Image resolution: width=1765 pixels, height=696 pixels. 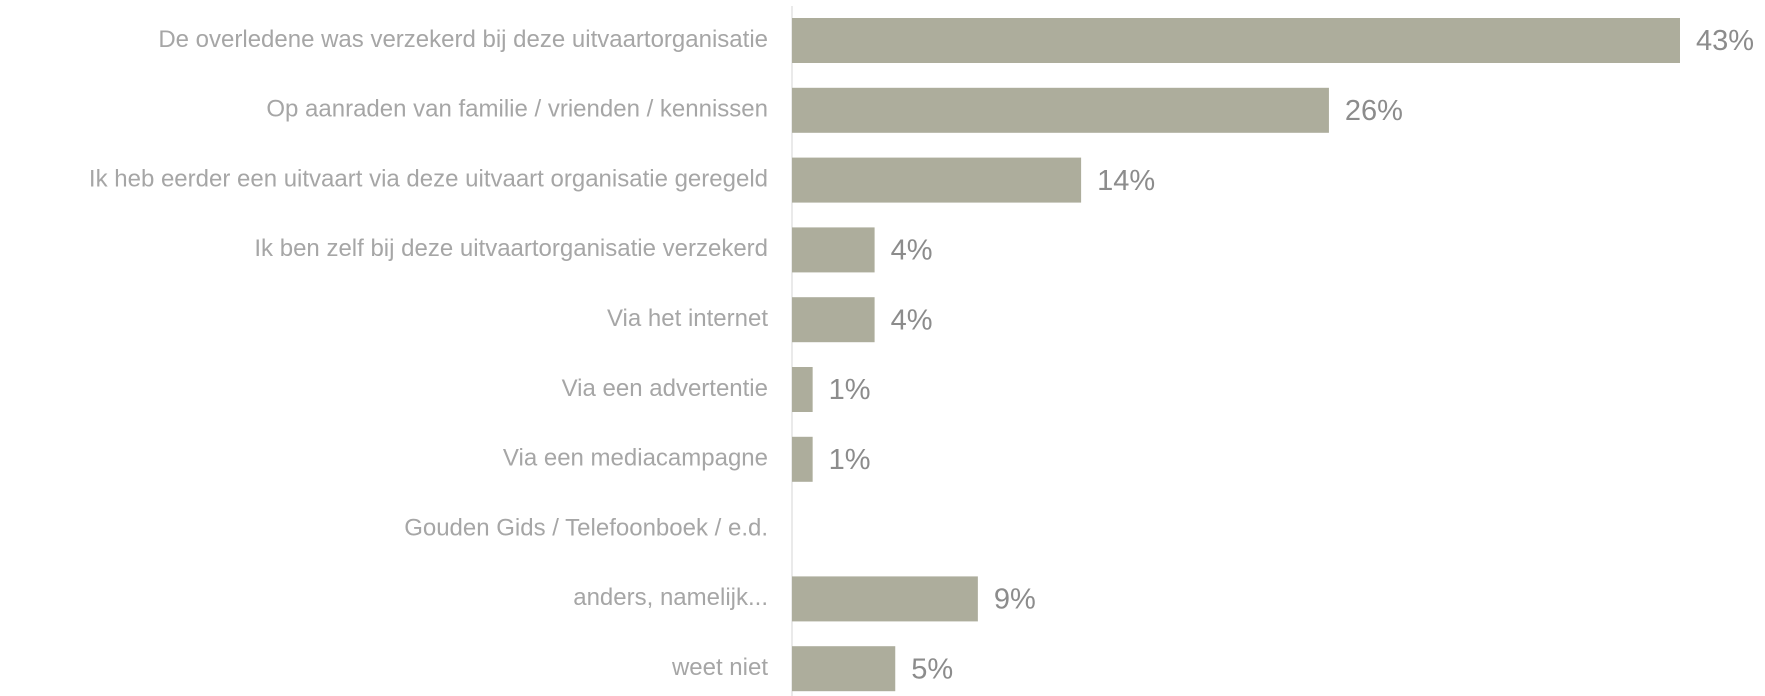 I want to click on category-label: Via het internet, so click(x=687, y=318).